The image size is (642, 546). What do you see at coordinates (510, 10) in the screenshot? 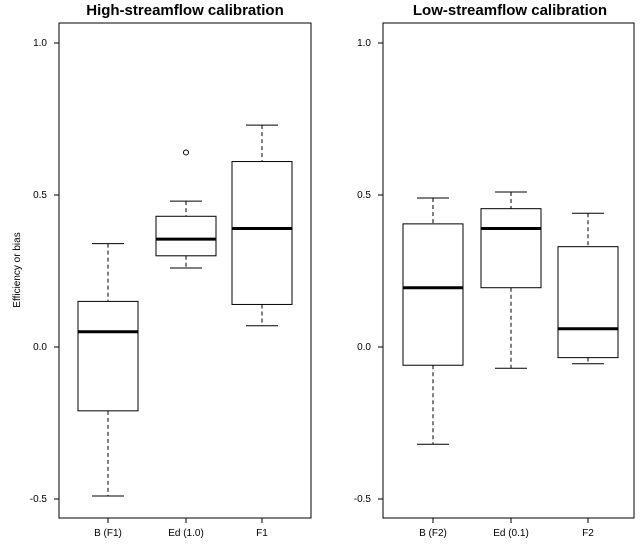
I see `panel-right-title: Low-streamflow calibration` at bounding box center [510, 10].